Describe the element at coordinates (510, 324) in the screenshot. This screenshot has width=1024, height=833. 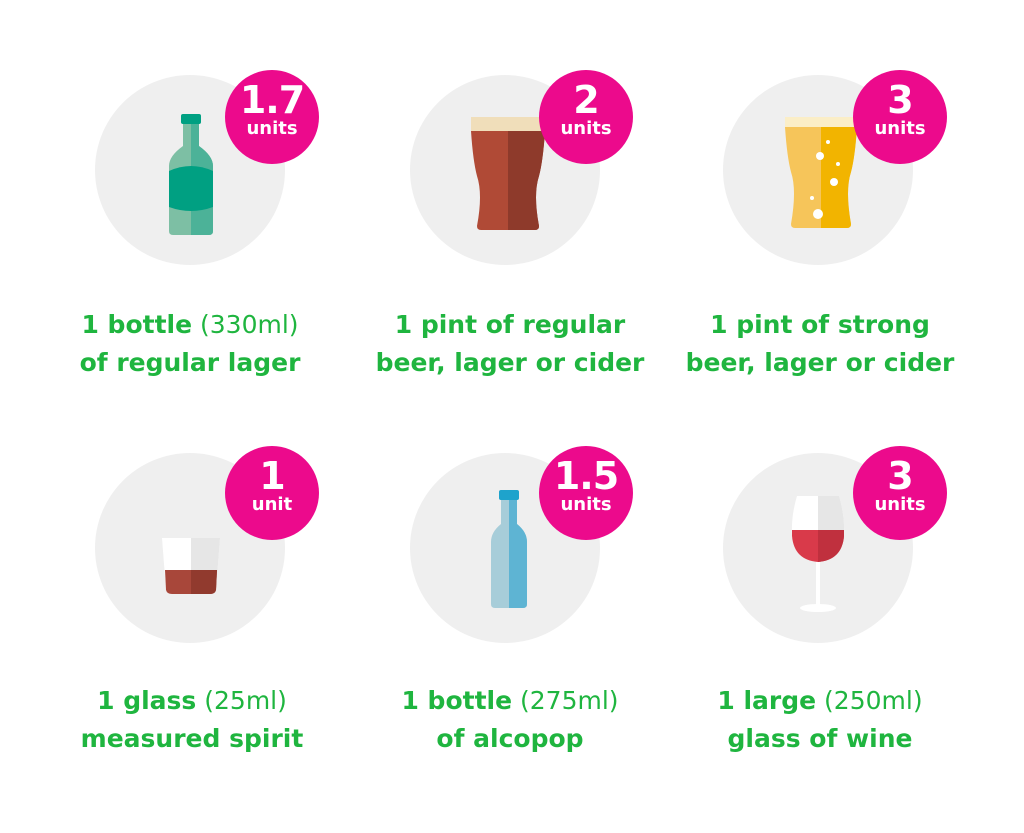
I see `caption-bold: 1 pint of regular` at that location.